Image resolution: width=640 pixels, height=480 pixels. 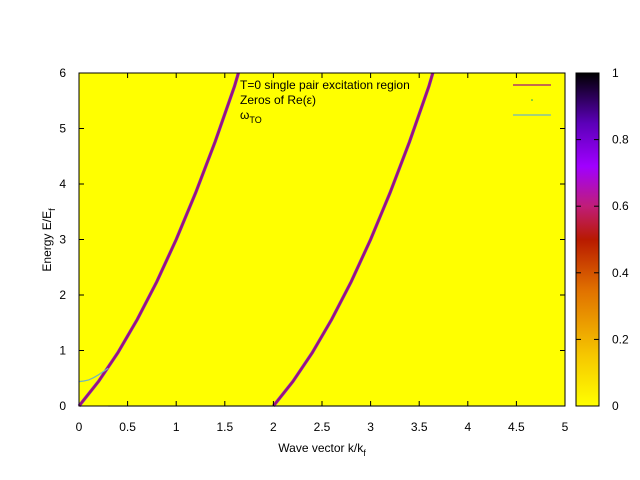 I want to click on y-tick-label: 6, so click(x=62, y=73).